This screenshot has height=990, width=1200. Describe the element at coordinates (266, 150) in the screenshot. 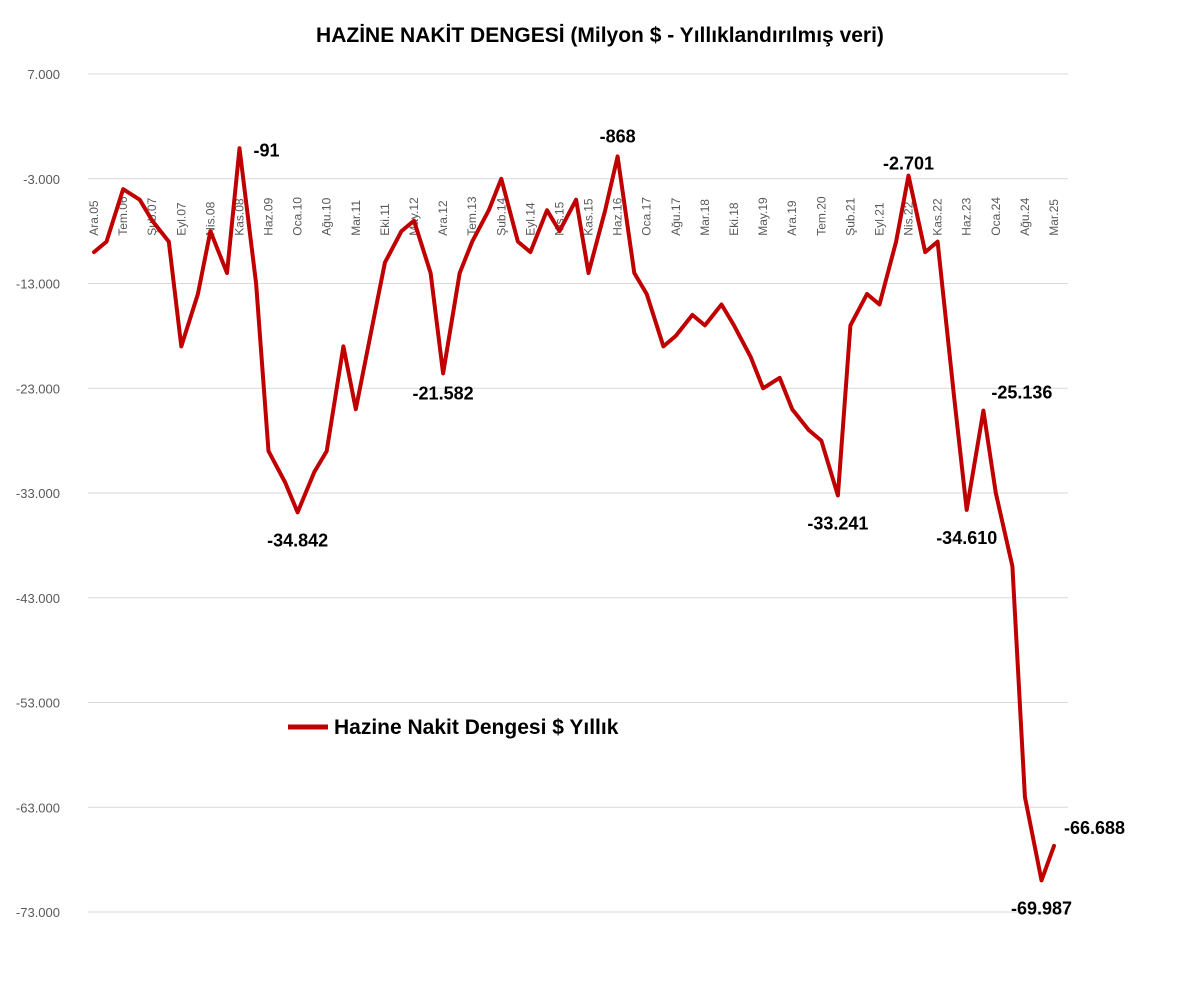

I see `data-label: -91` at that location.